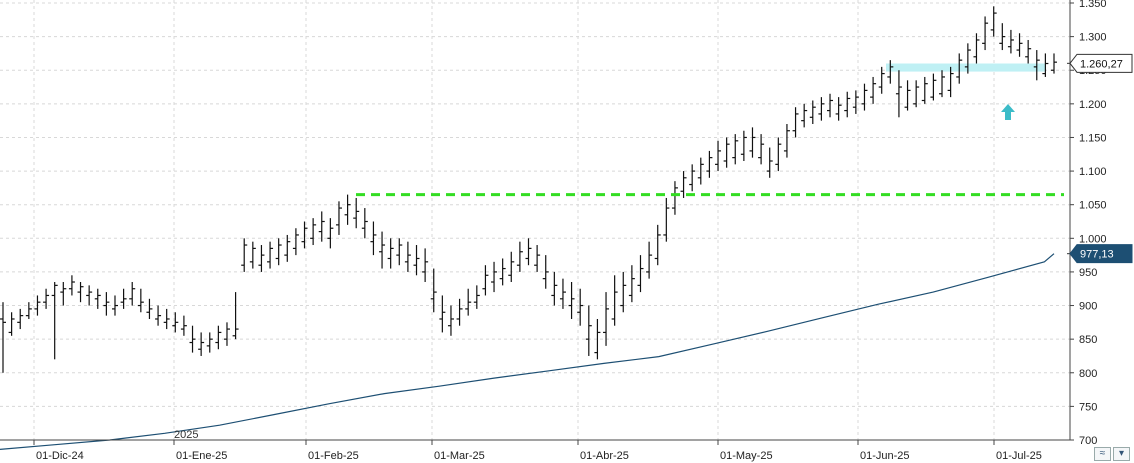  What do you see at coordinates (604, 456) in the screenshot?
I see `x-tick-label: 01-Abr-25` at bounding box center [604, 456].